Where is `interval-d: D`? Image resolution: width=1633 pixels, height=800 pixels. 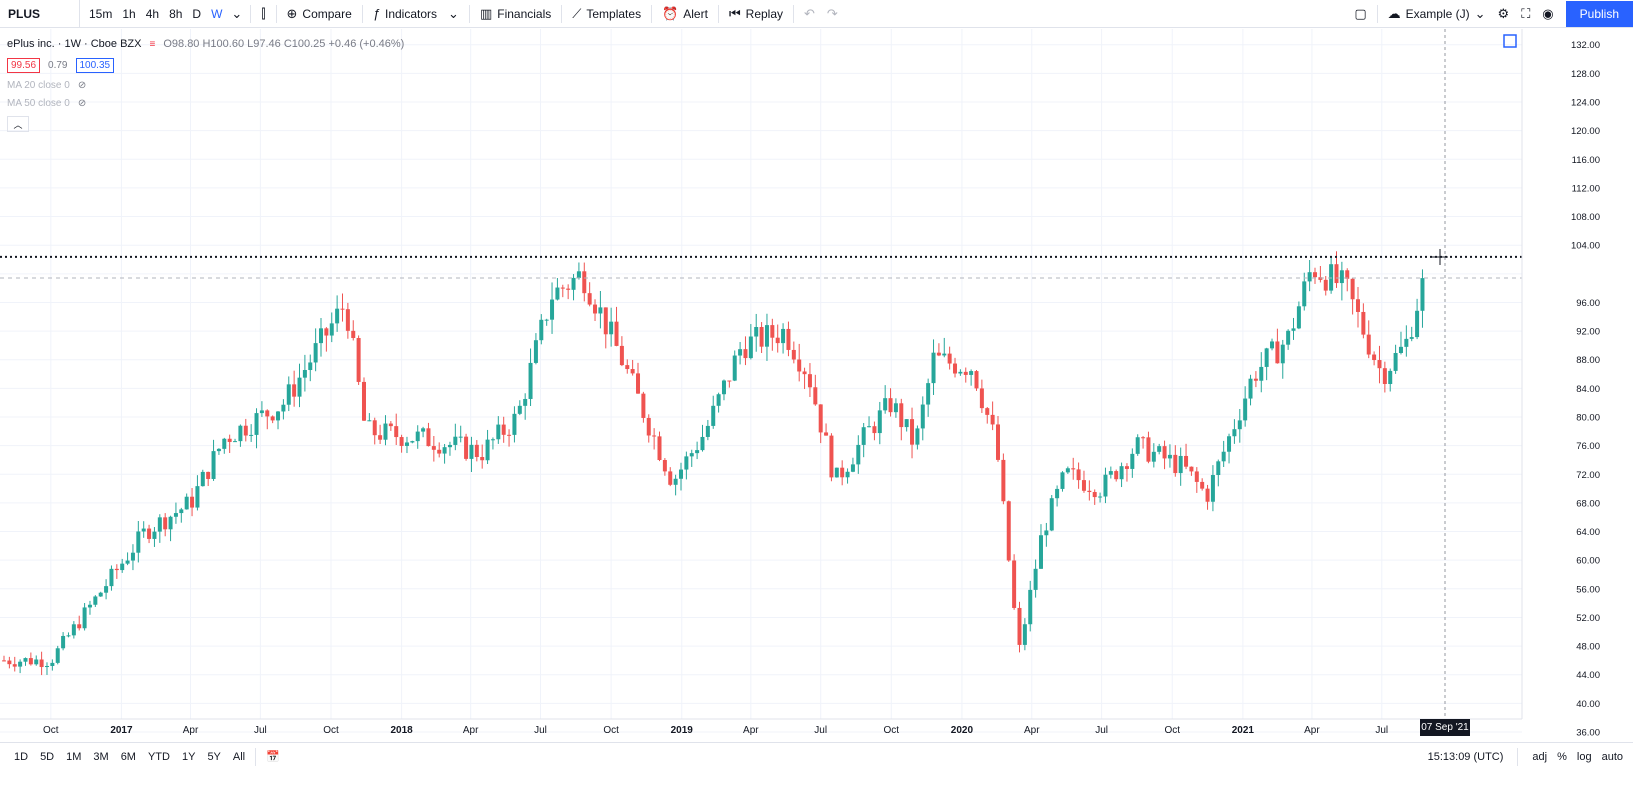 interval-d: D is located at coordinates (197, 13).